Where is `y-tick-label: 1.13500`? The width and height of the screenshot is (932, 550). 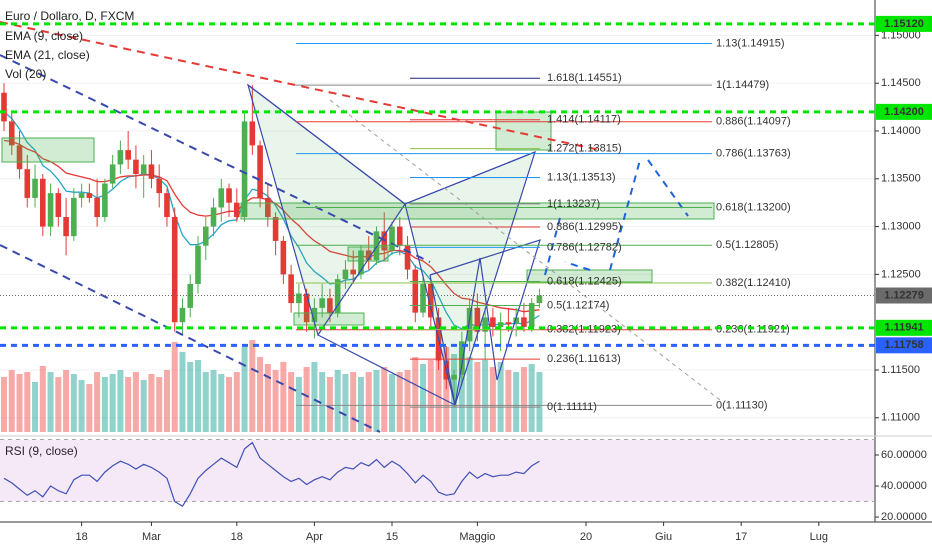 y-tick-label: 1.13500 is located at coordinates (901, 179).